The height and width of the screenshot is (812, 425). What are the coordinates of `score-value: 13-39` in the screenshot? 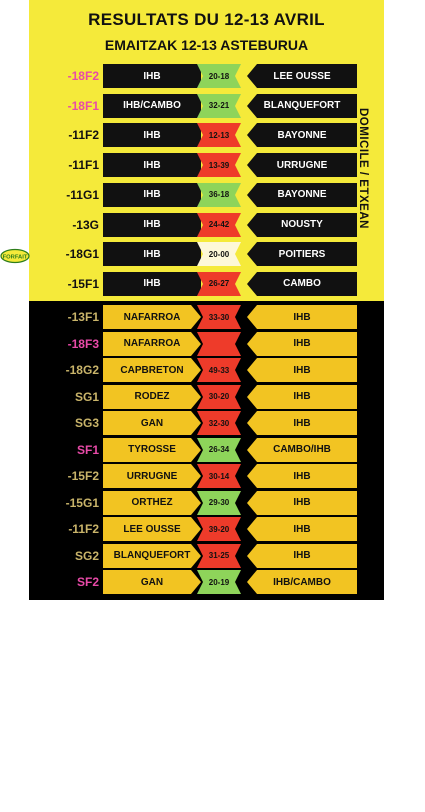 It's located at (219, 165).